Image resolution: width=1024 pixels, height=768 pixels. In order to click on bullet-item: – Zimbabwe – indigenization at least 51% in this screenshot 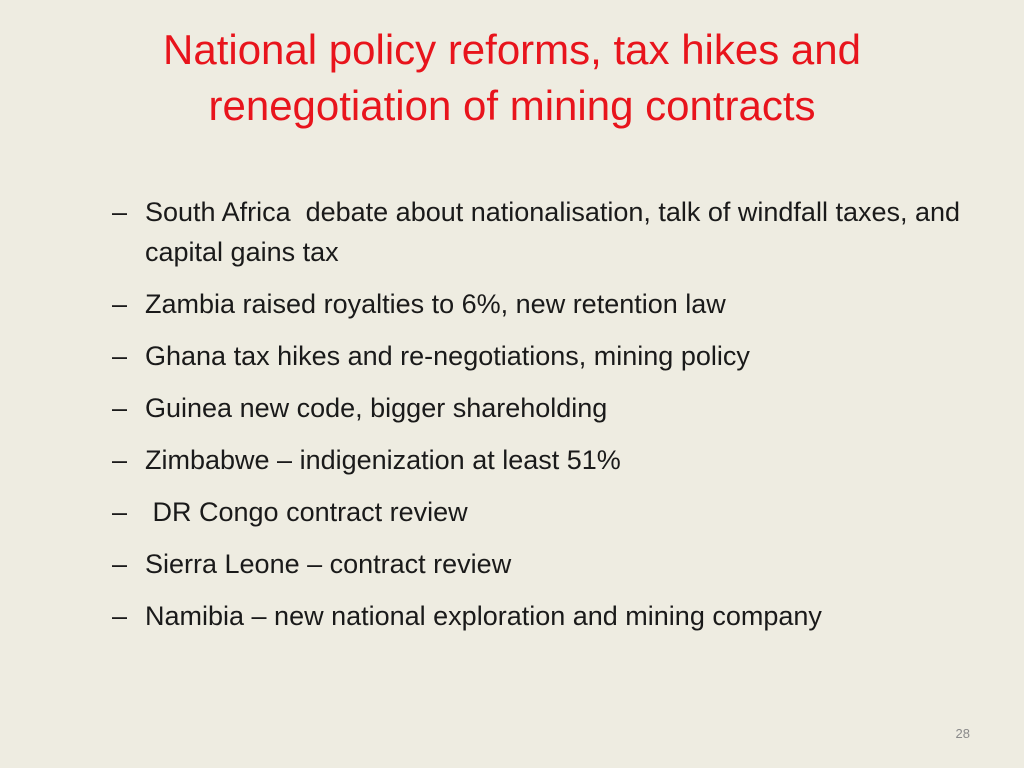, I will do `click(552, 460)`.